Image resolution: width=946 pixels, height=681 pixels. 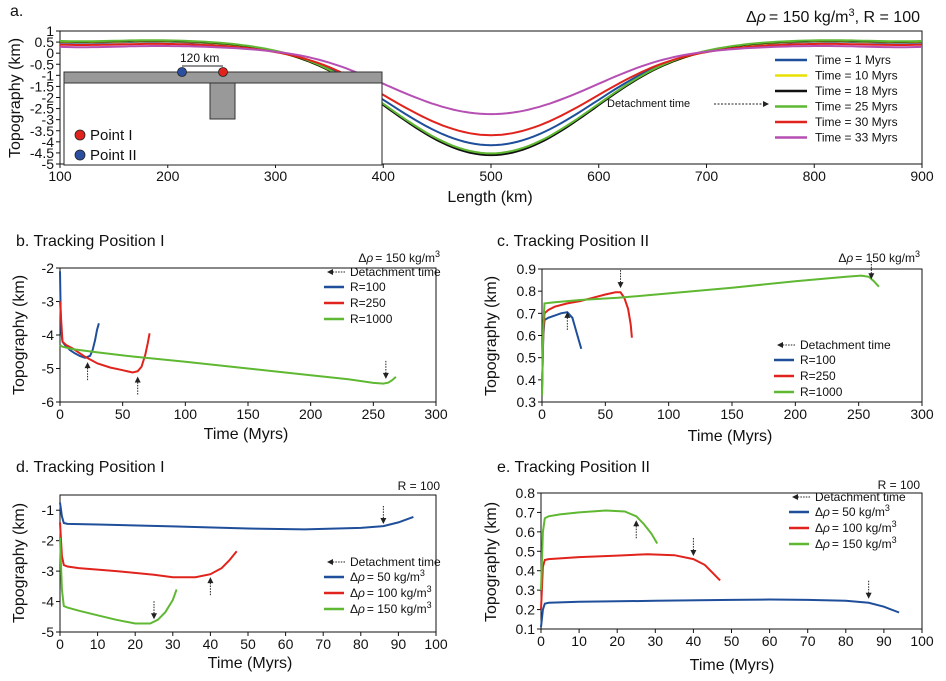 What do you see at coordinates (527, 269) in the screenshot?
I see `panel-c-ytick-label: 0.9` at bounding box center [527, 269].